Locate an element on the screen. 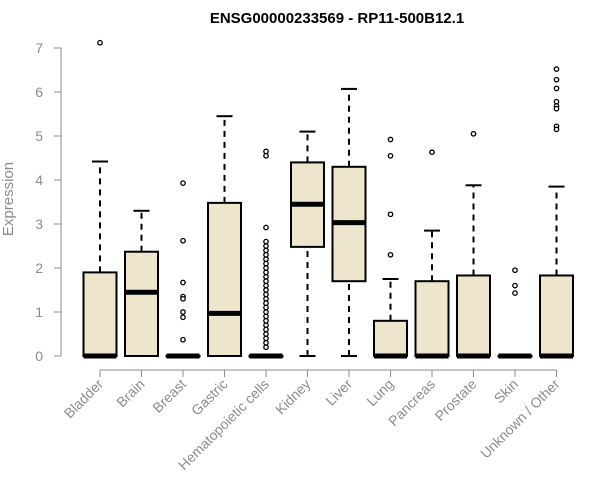  y-tick-label: 7 is located at coordinates (39, 48).